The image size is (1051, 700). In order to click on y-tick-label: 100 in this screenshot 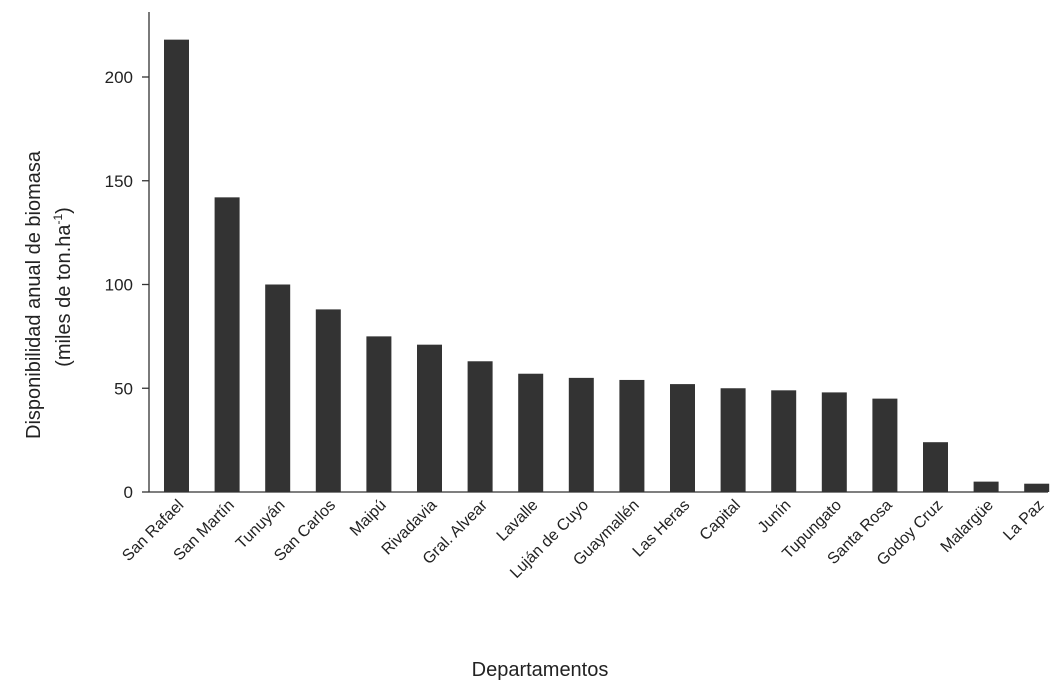, I will do `click(119, 285)`.